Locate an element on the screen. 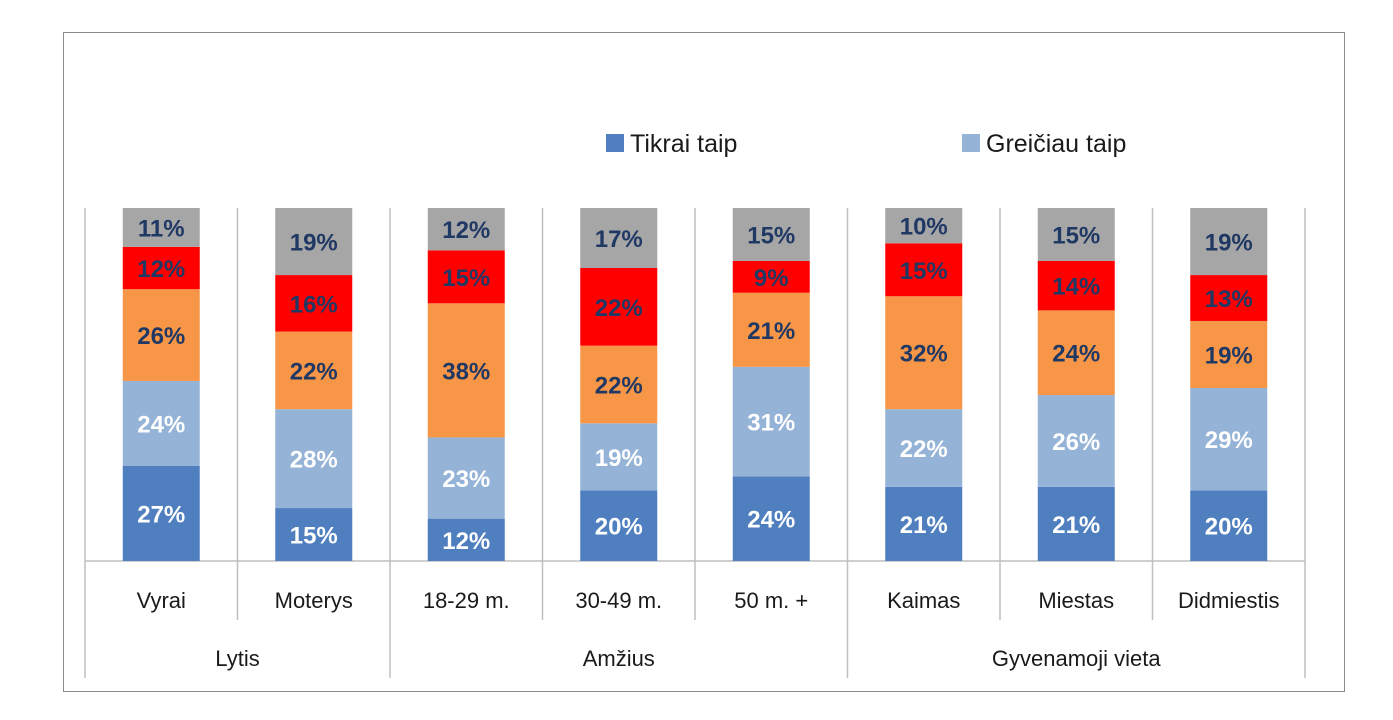 The image size is (1393, 720). category-label: 50 m. + is located at coordinates (771, 600).